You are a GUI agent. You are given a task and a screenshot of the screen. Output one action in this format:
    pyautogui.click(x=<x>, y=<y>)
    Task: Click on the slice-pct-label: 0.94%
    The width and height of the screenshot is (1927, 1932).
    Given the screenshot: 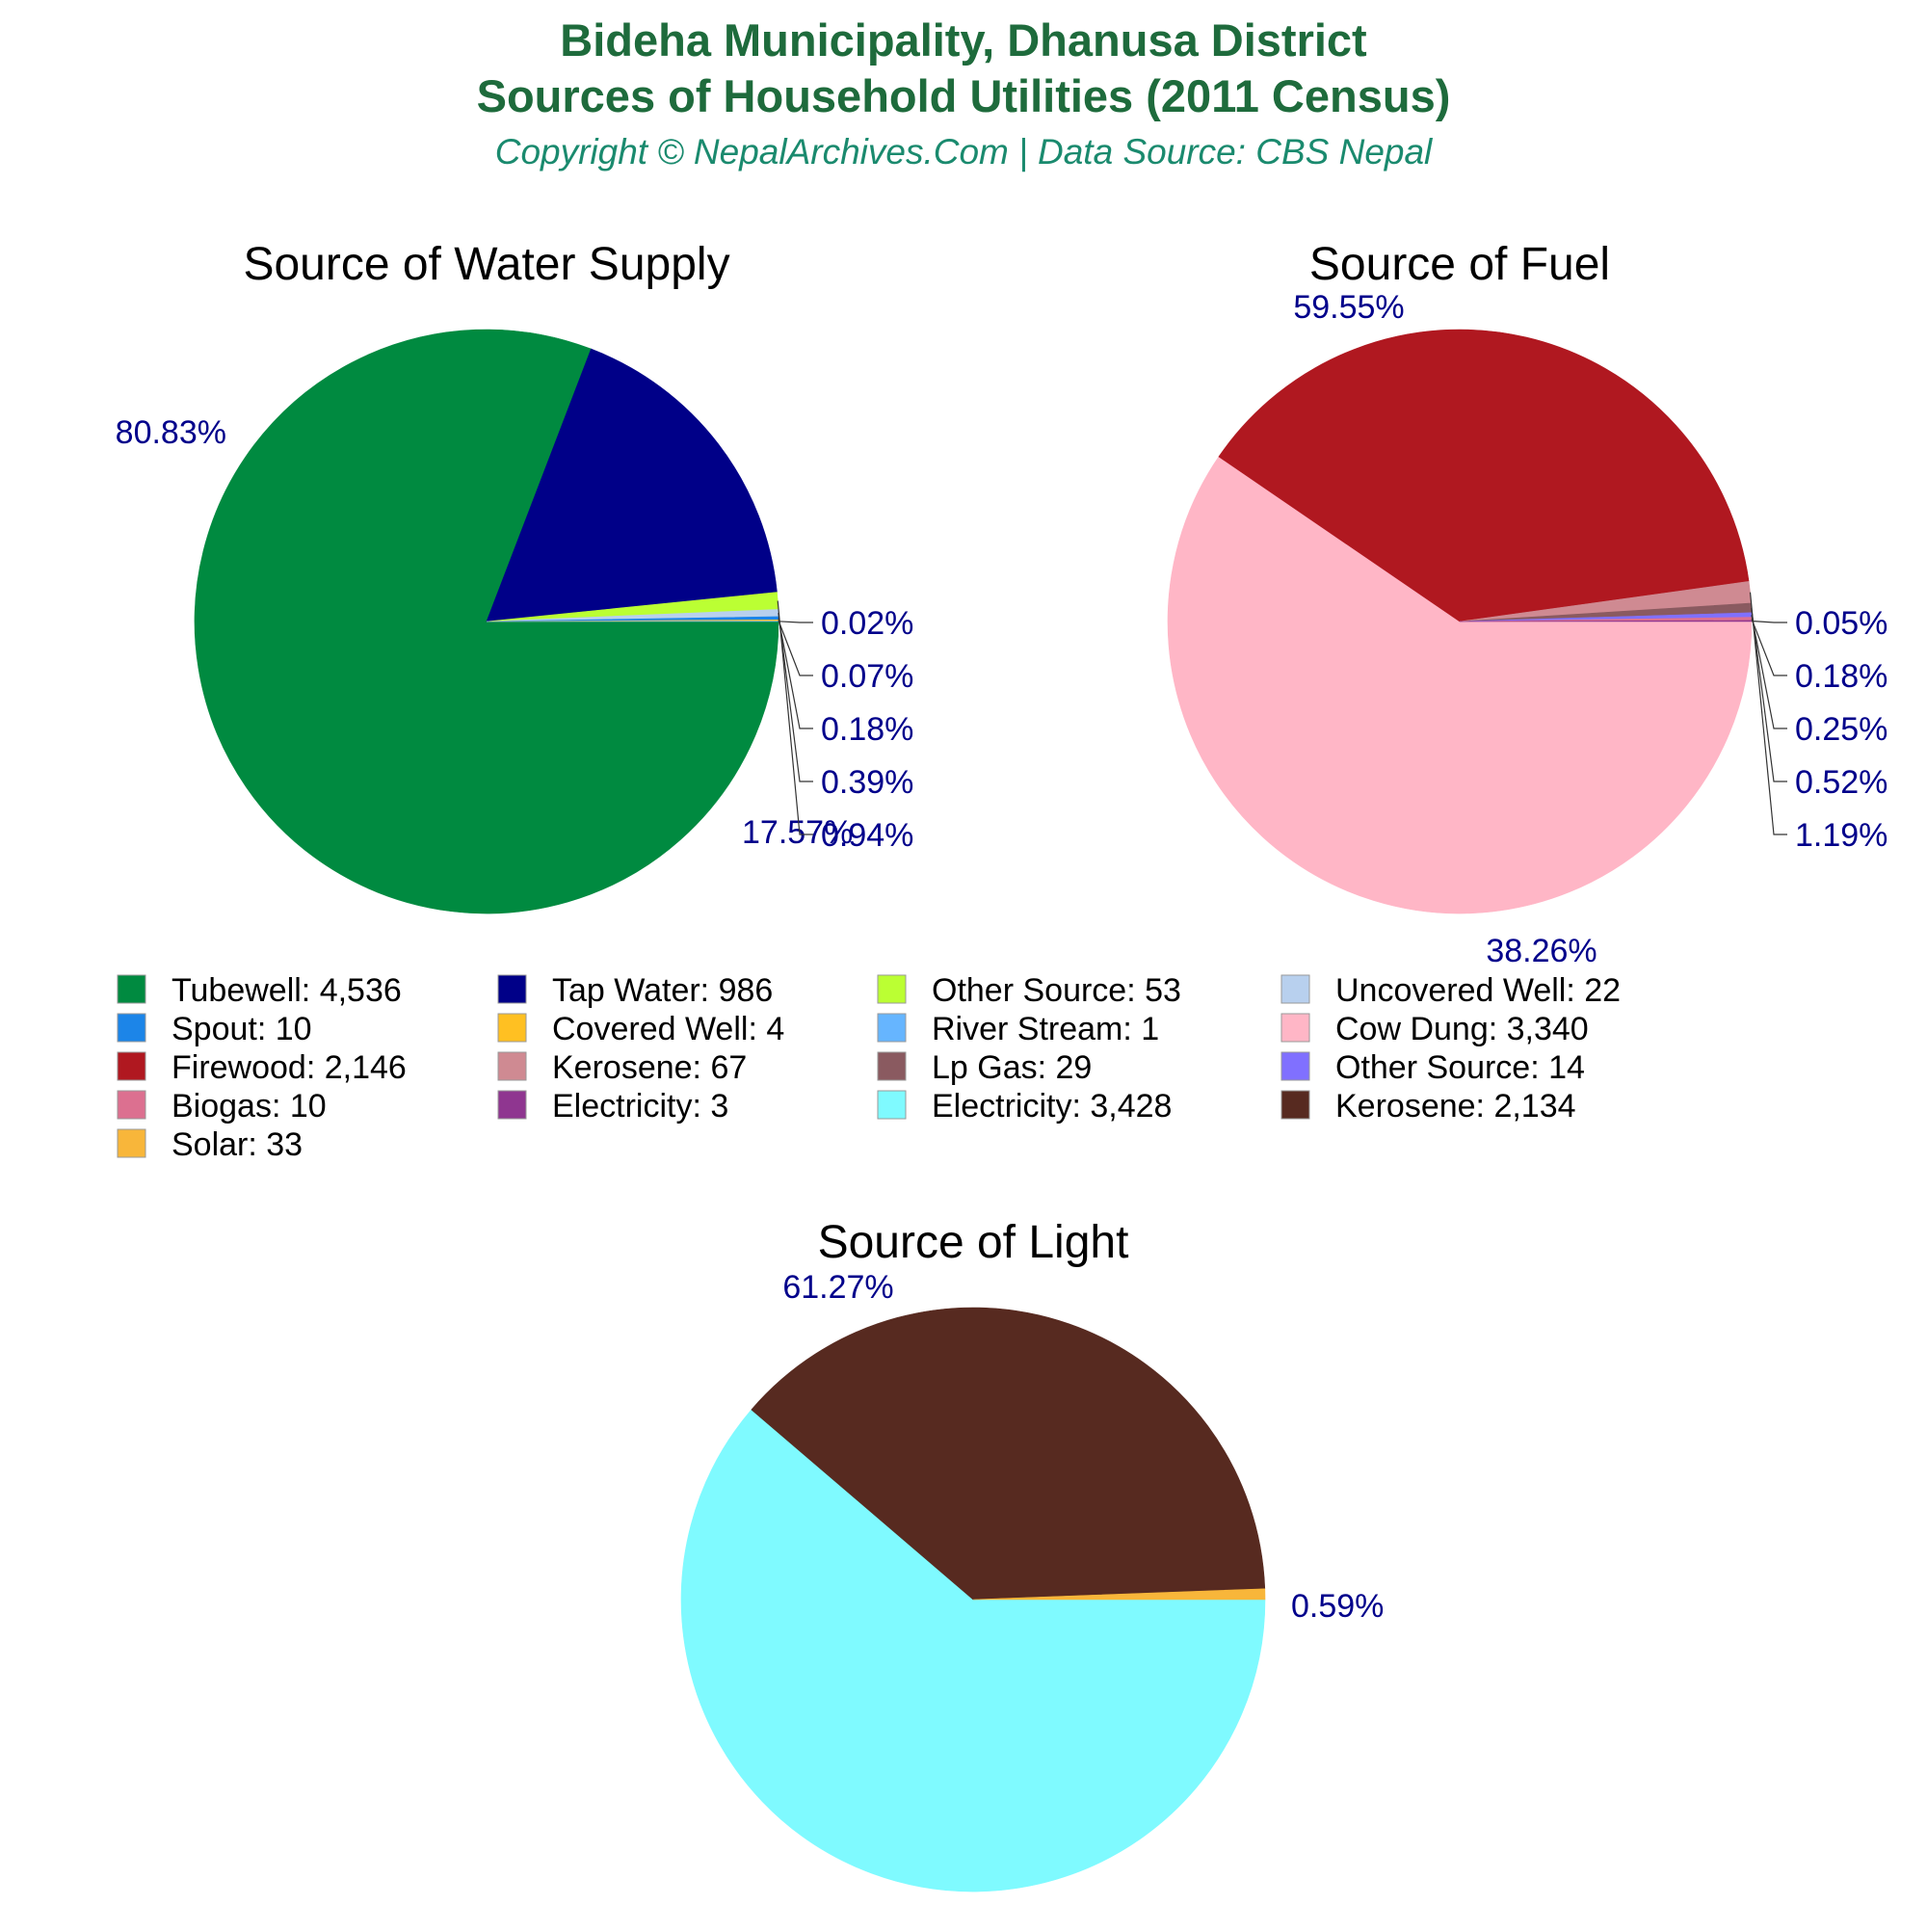 What is the action you would take?
    pyautogui.click(x=867, y=835)
    